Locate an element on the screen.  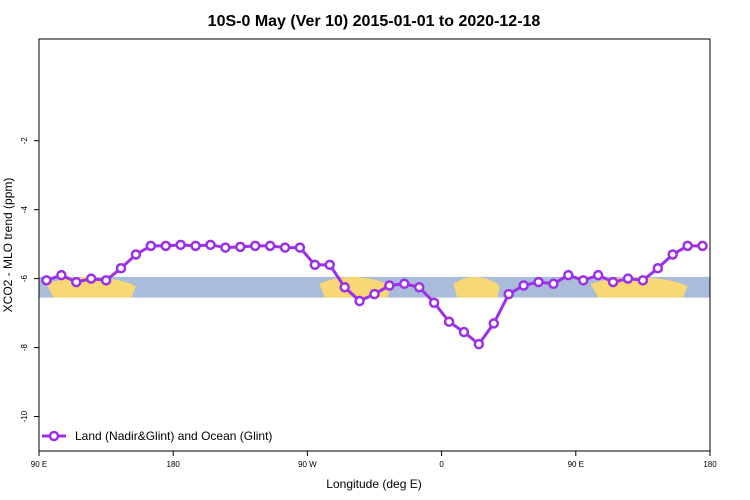
legend-entry-label: Land (Nadir&Glint) and Ocean (Glint) is located at coordinates (173, 436).